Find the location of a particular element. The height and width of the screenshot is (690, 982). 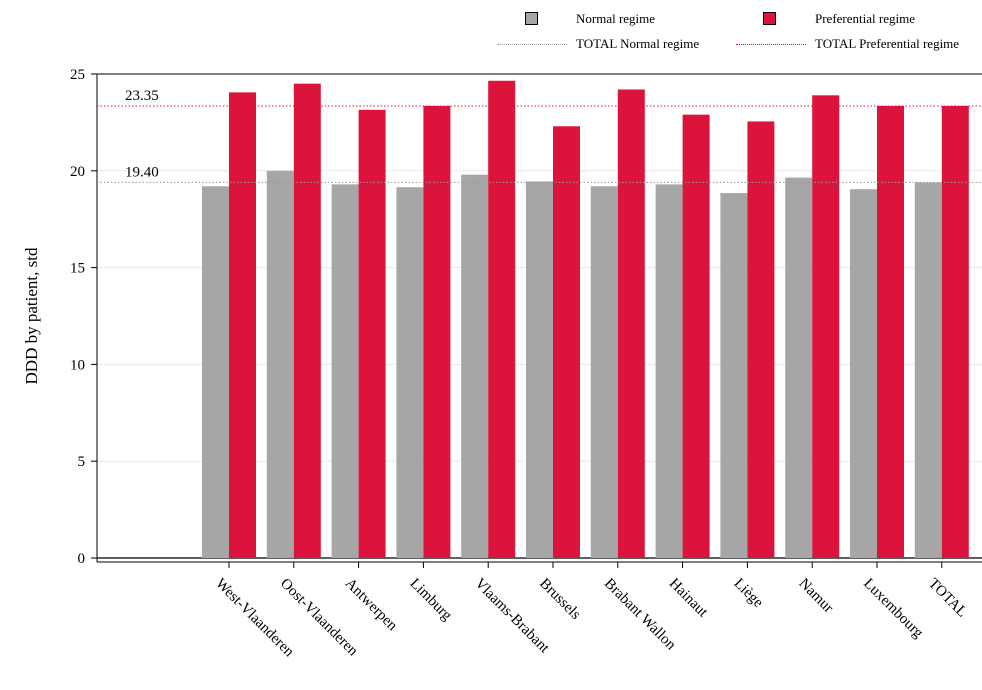

x-tick-label: Limburg is located at coordinates (431, 600).